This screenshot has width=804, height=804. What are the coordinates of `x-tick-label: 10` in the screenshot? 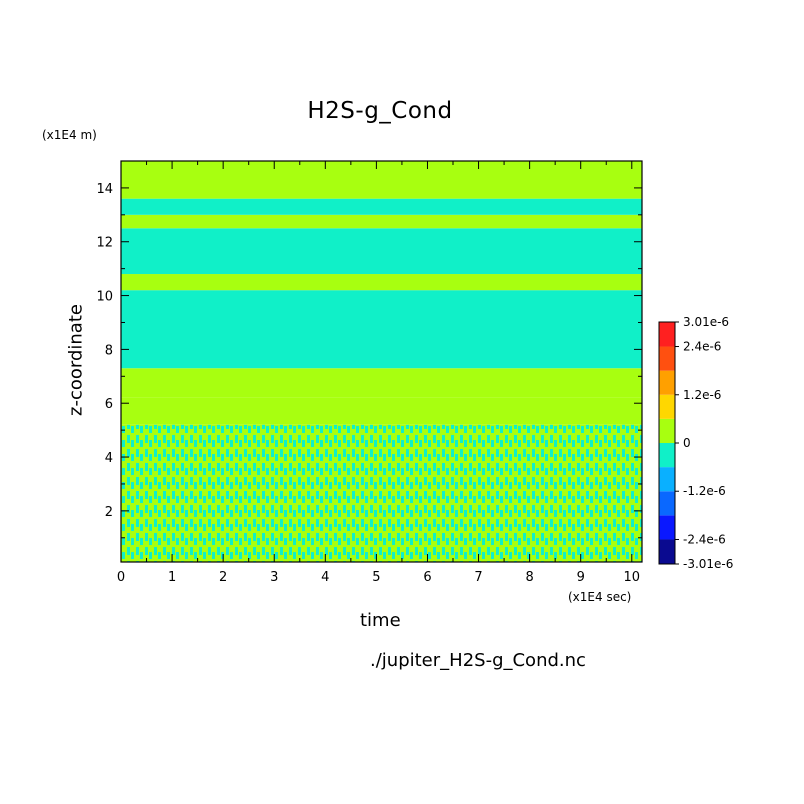 It's located at (632, 577).